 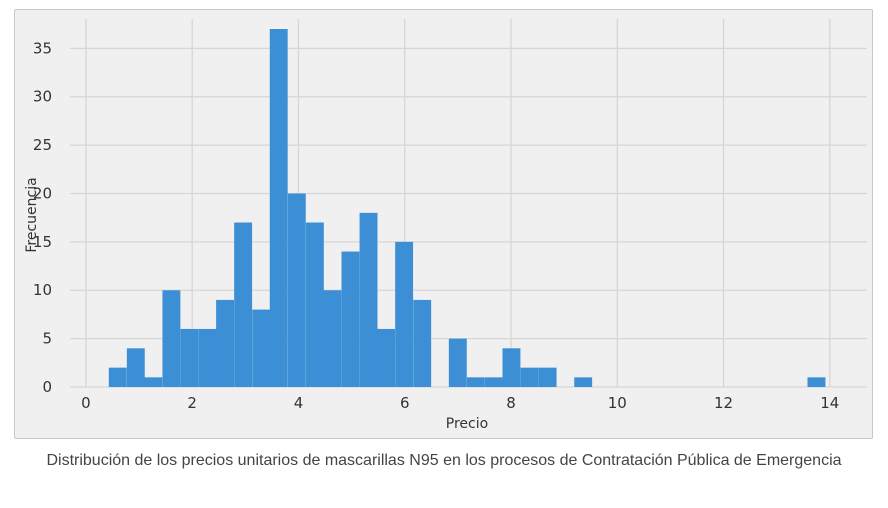 What do you see at coordinates (42, 193) in the screenshot?
I see `y-tick-label: 20` at bounding box center [42, 193].